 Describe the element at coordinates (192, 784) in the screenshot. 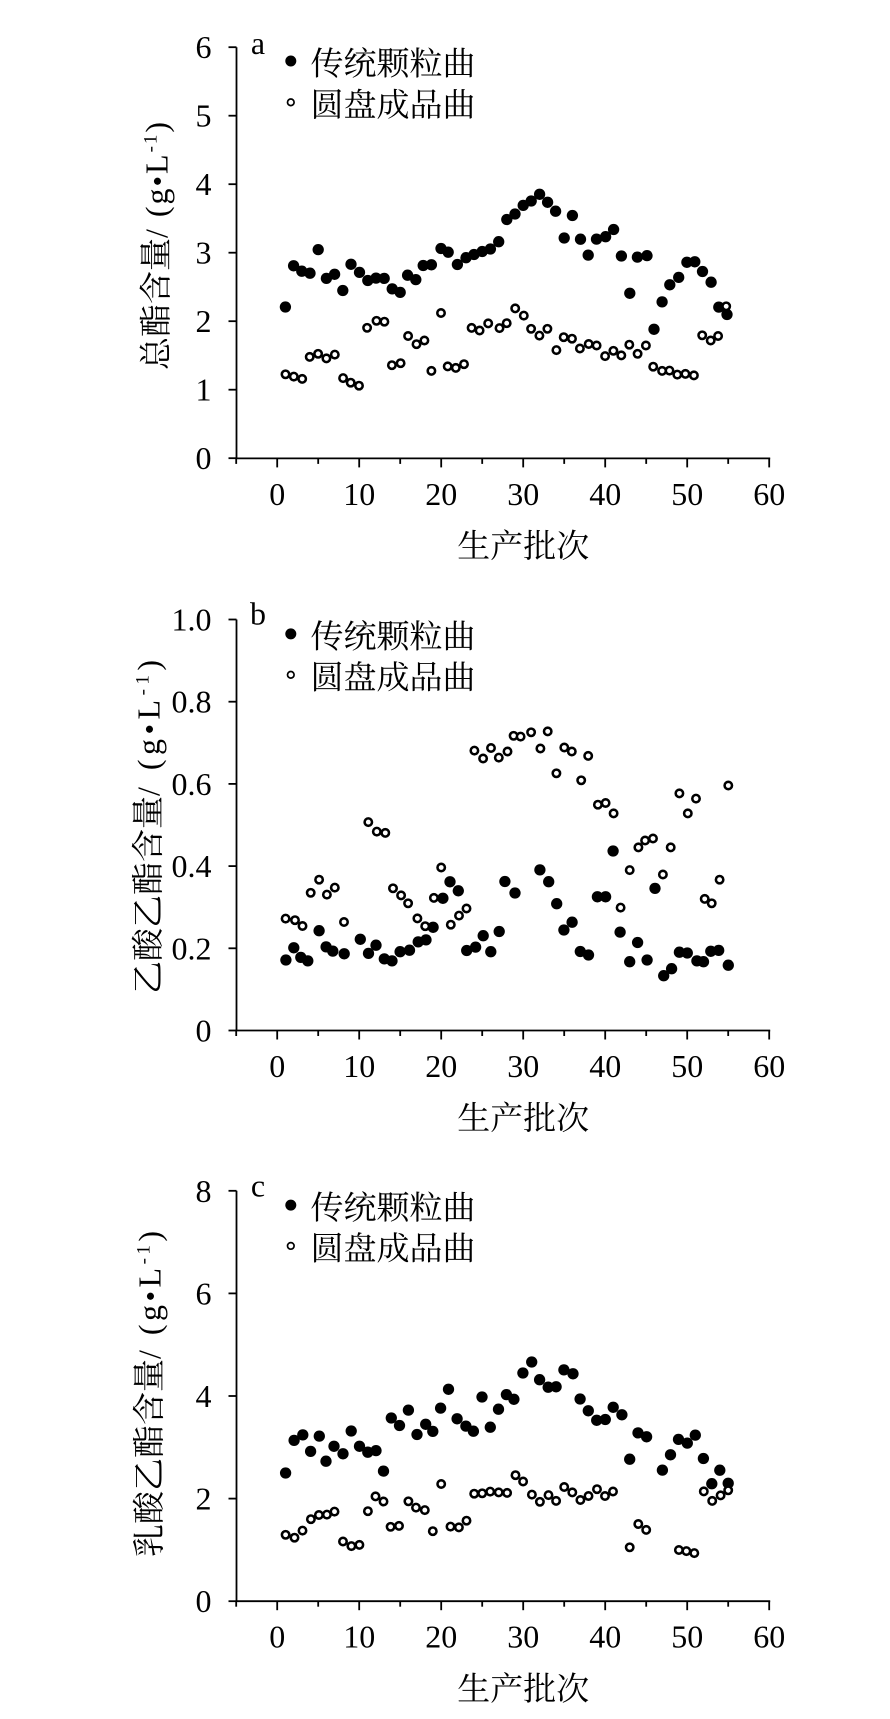

I see `svg-text: 0.6` at that location.